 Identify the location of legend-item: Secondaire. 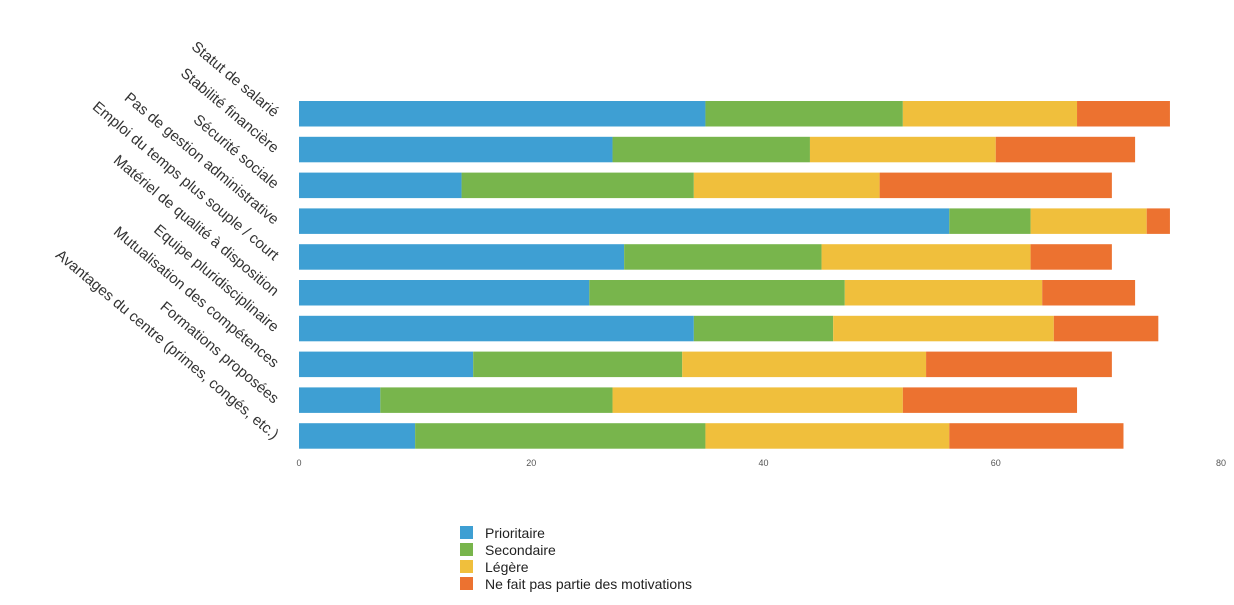
(576, 549).